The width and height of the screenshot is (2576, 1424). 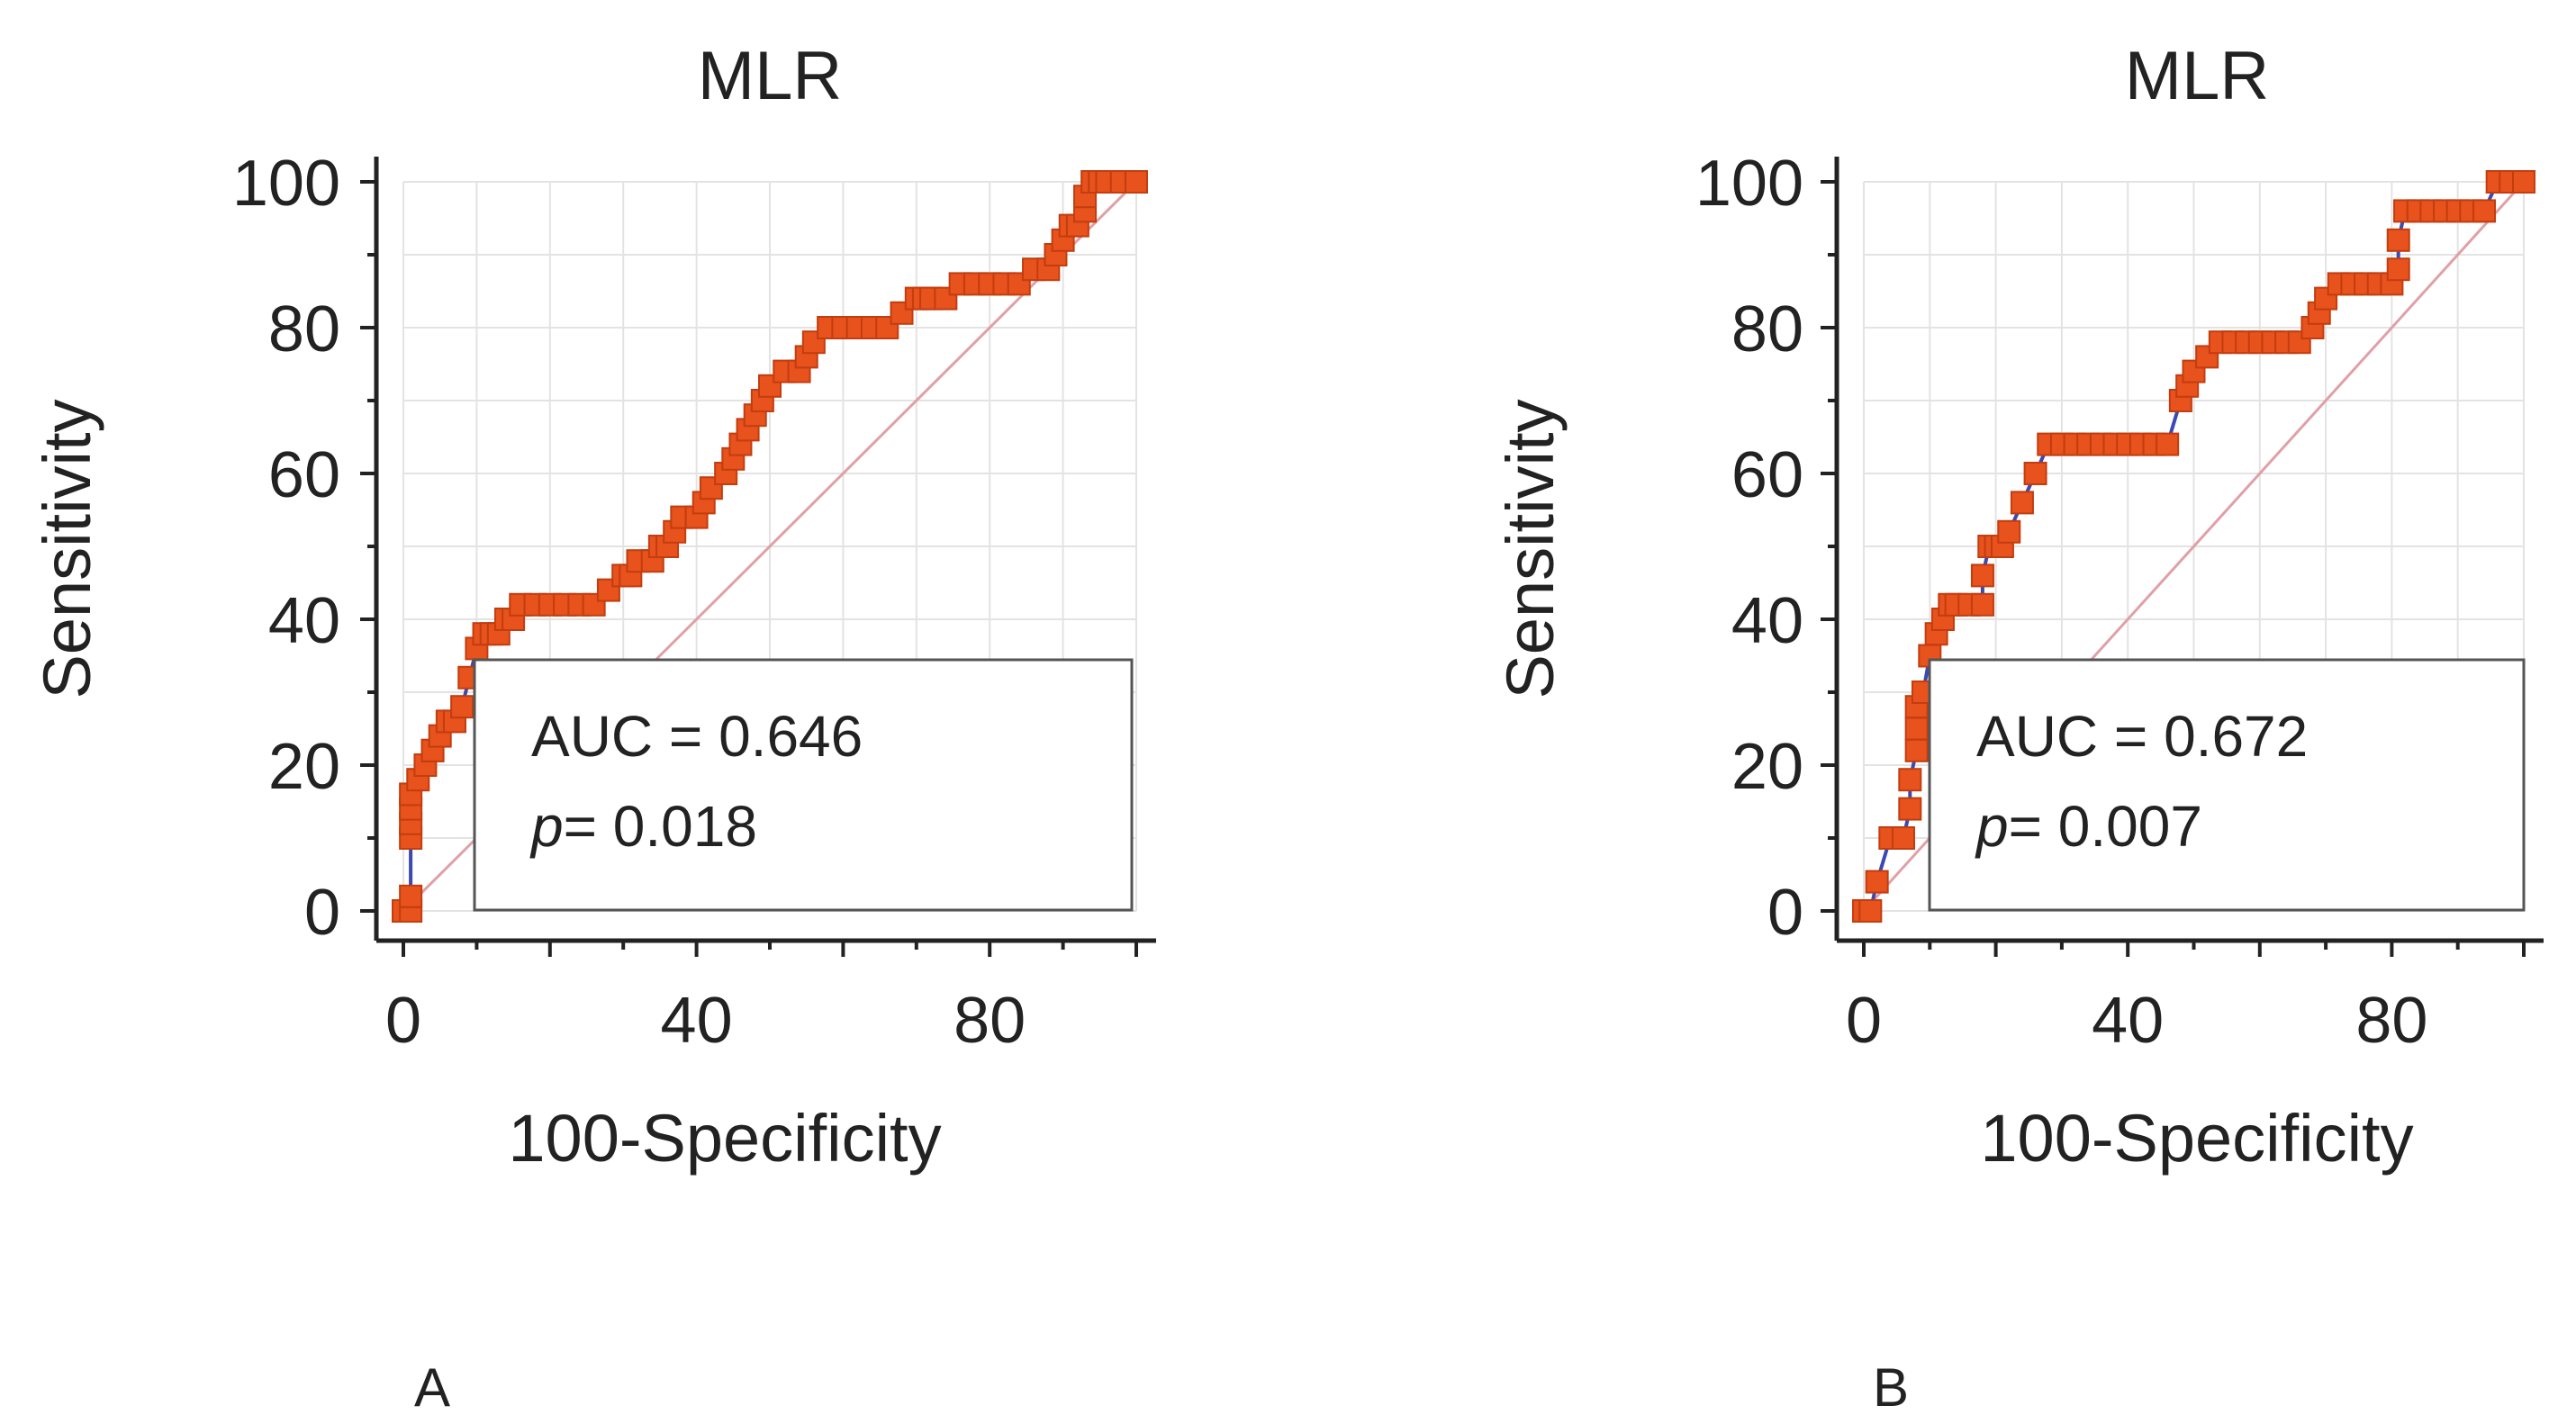 I want to click on y-tick-label-b: 60, so click(x=1767, y=475).